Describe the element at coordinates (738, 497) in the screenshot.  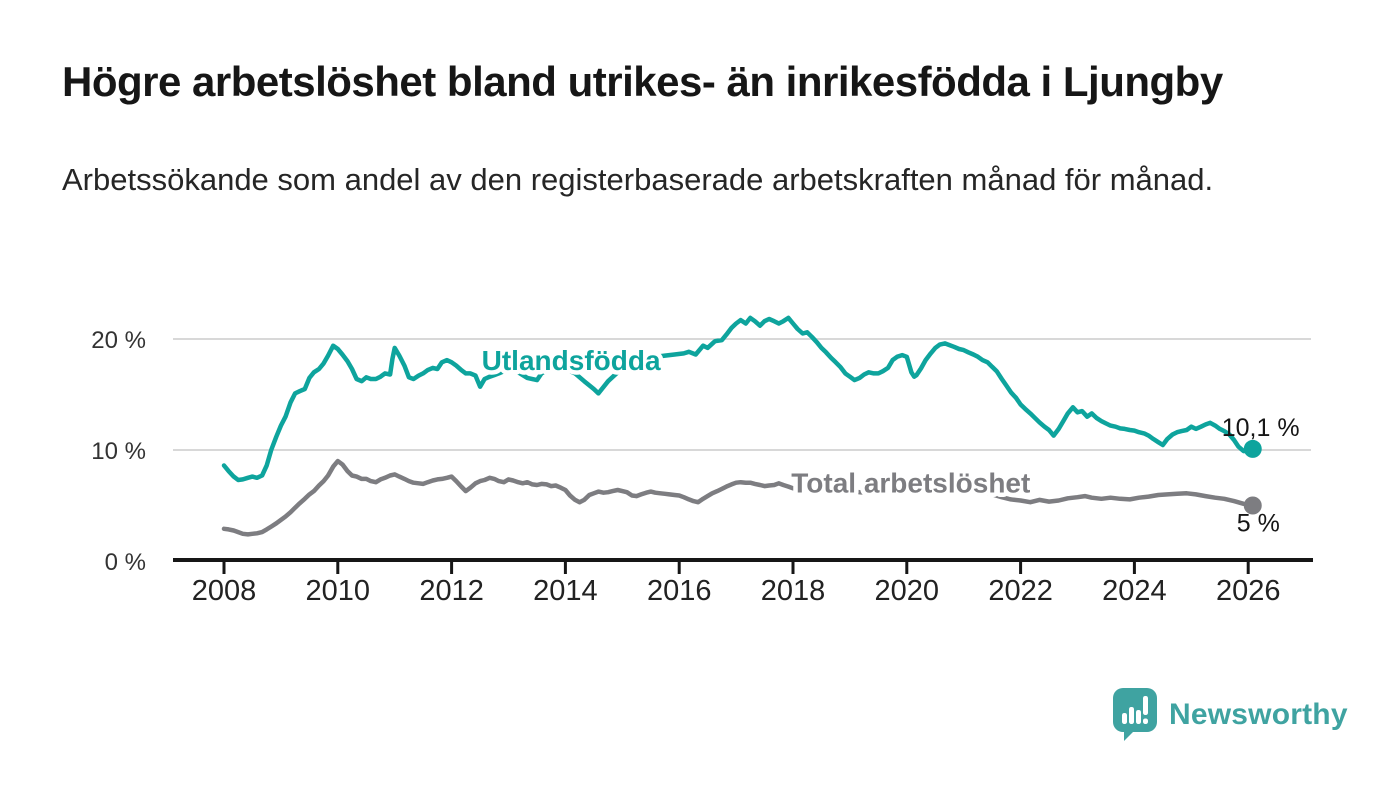
I see `series-line-total` at that location.